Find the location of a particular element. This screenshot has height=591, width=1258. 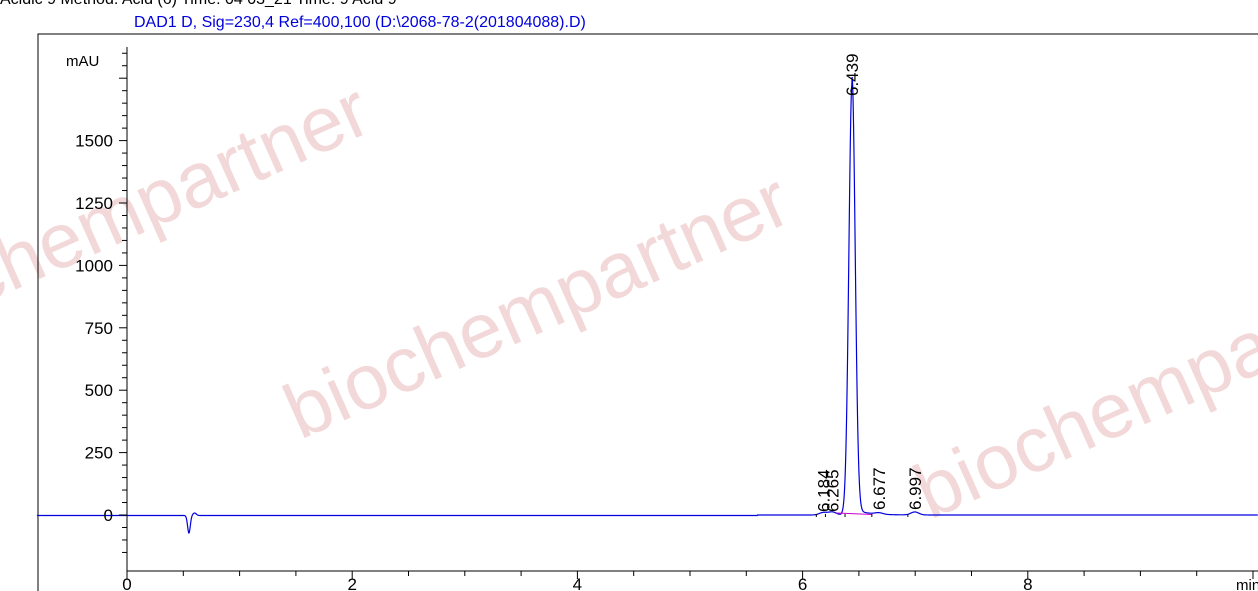

peak-label: 6.439 is located at coordinates (852, 74).